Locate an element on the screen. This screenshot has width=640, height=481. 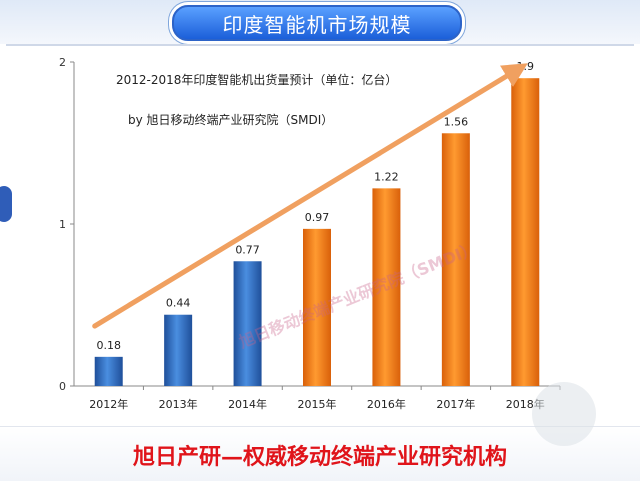
bar-2012年 is located at coordinates (108, 371).